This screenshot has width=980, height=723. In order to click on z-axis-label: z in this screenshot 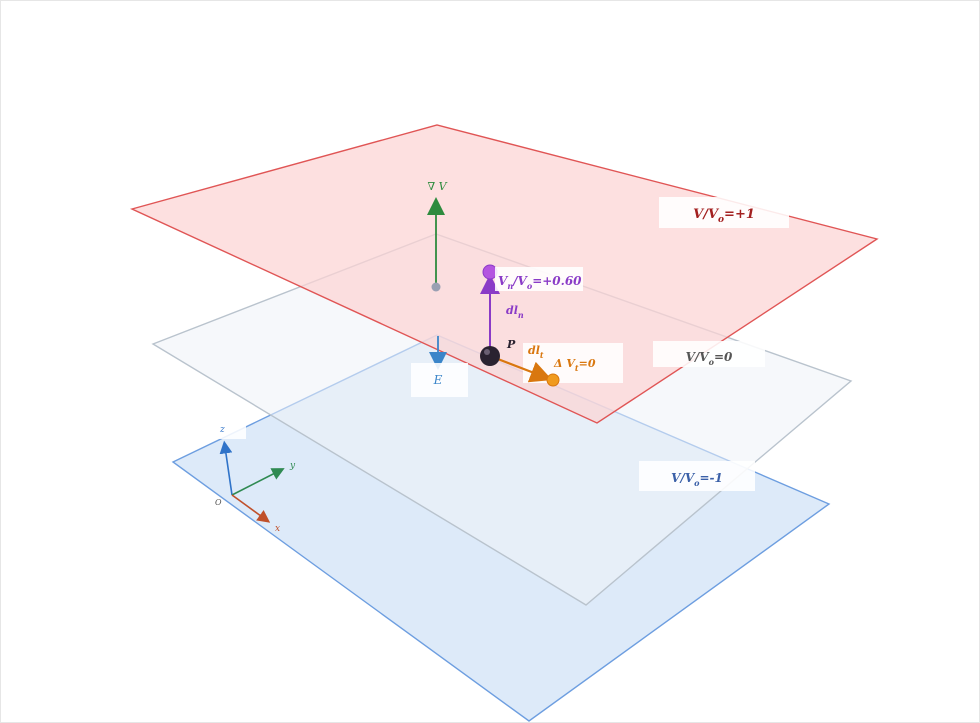, I will do `click(222, 430)`.